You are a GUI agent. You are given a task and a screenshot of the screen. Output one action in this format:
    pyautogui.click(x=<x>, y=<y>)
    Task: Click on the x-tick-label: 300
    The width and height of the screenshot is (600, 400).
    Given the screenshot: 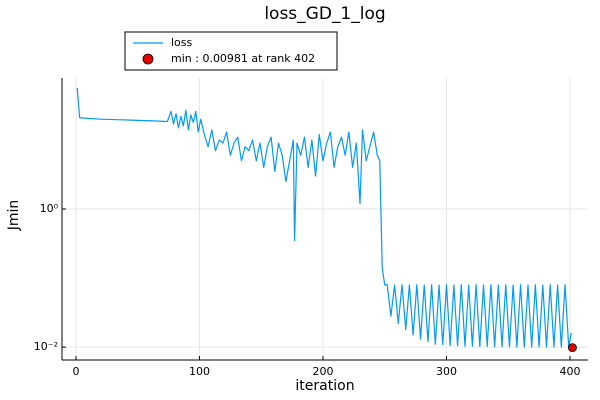 What is the action you would take?
    pyautogui.click(x=446, y=371)
    